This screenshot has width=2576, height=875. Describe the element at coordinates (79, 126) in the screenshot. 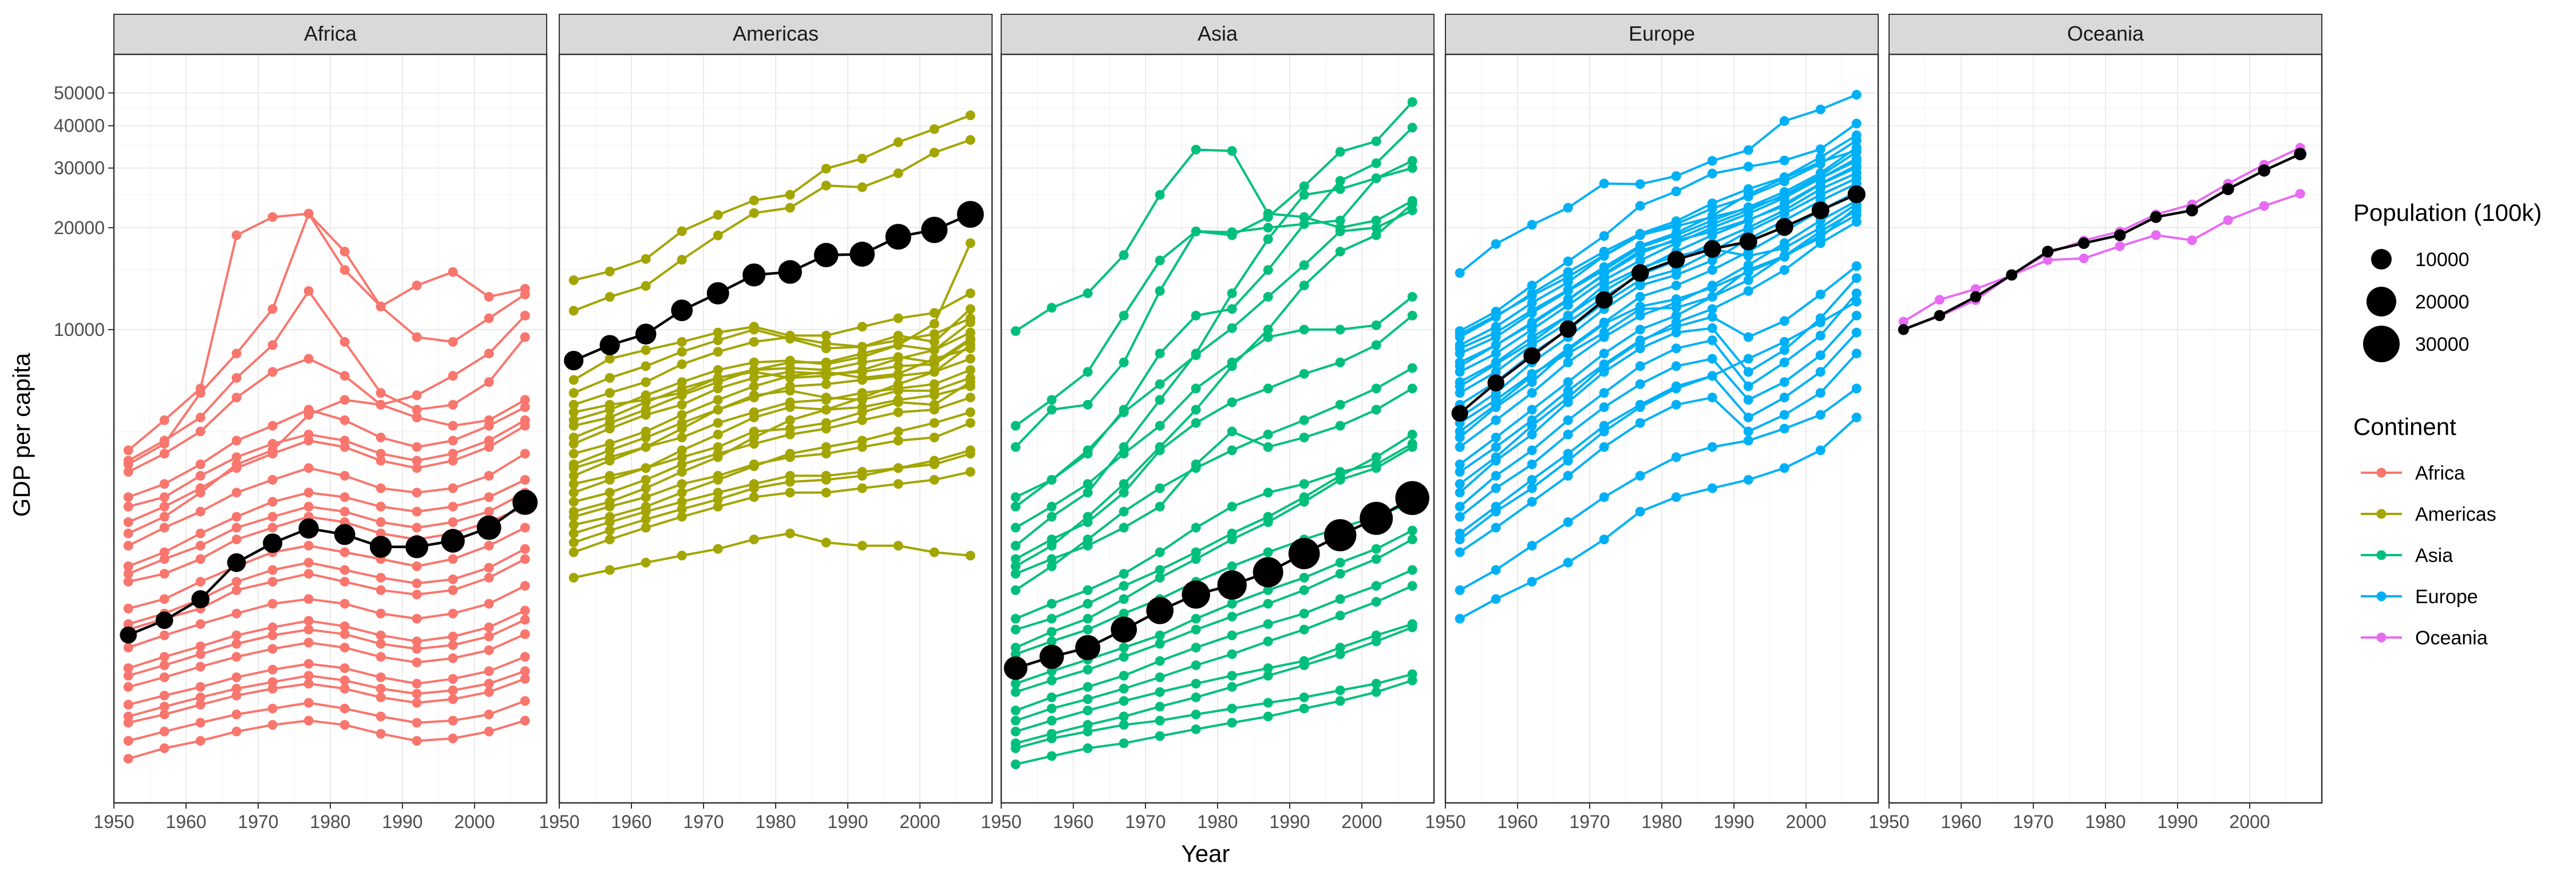

I see `y-tick-label: 40000` at that location.